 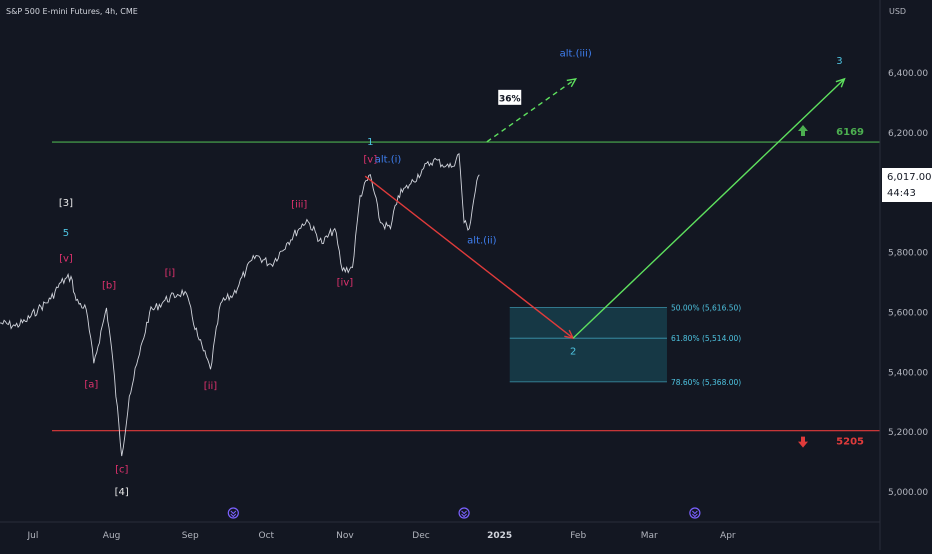 What do you see at coordinates (210, 386) in the screenshot?
I see `wave-label: [ii]` at bounding box center [210, 386].